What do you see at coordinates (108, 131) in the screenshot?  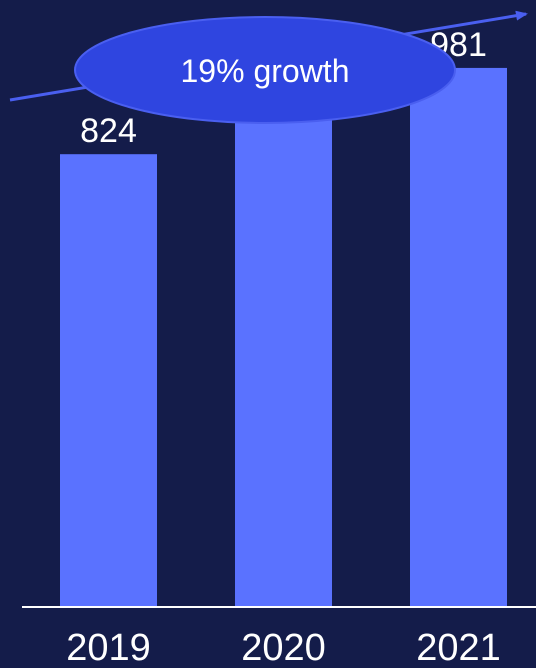 I see `data-label-2019: 824` at bounding box center [108, 131].